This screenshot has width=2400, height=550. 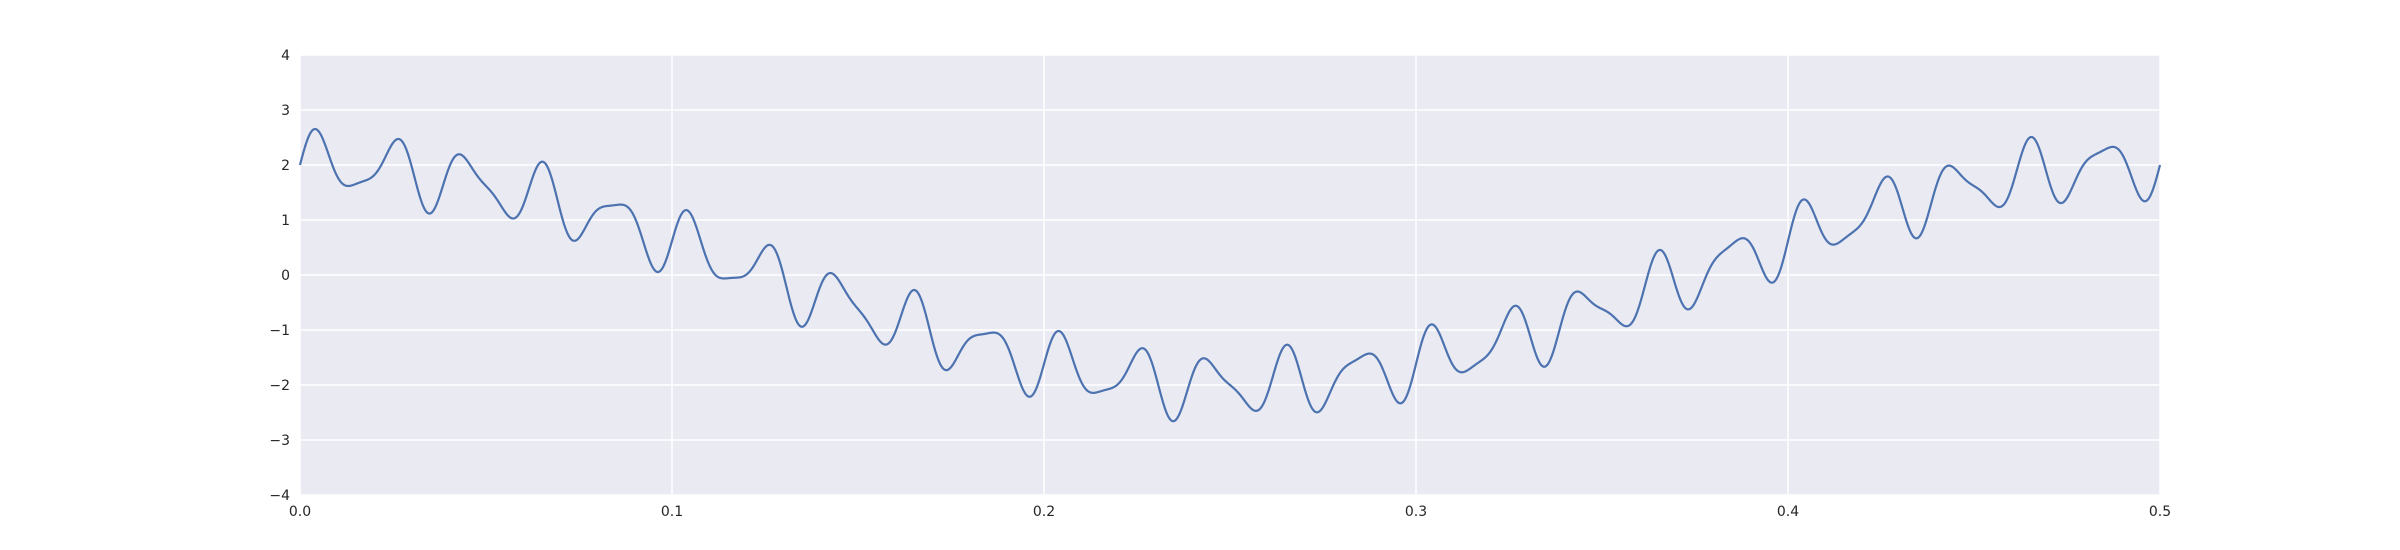 What do you see at coordinates (285, 166) in the screenshot?
I see `y-tick-label: 2` at bounding box center [285, 166].